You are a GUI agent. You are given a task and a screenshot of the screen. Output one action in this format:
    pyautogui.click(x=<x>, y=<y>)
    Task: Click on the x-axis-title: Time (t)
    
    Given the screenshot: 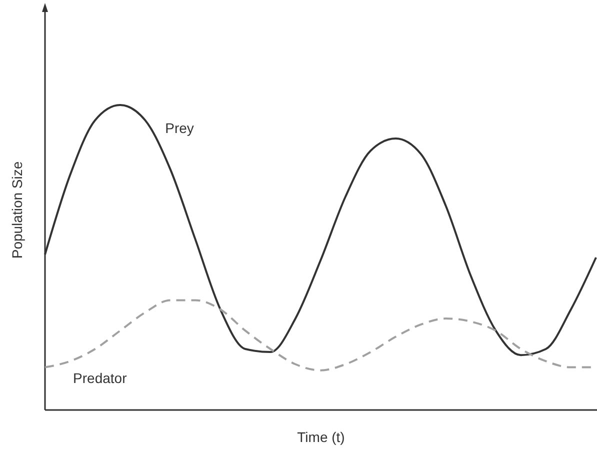 What is the action you would take?
    pyautogui.click(x=321, y=437)
    